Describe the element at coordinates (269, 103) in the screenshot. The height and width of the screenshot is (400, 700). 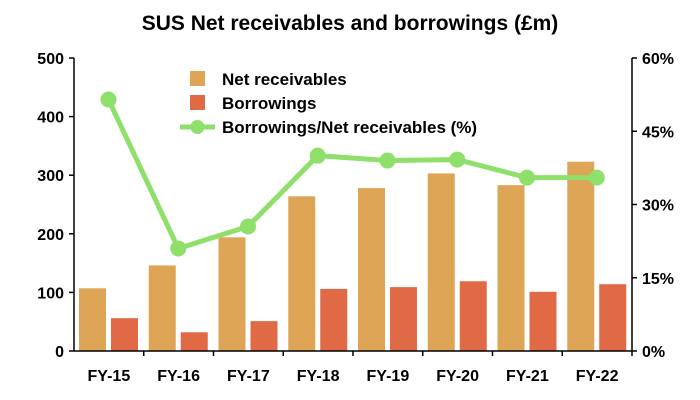
I see `legend-label: Borrowings` at that location.